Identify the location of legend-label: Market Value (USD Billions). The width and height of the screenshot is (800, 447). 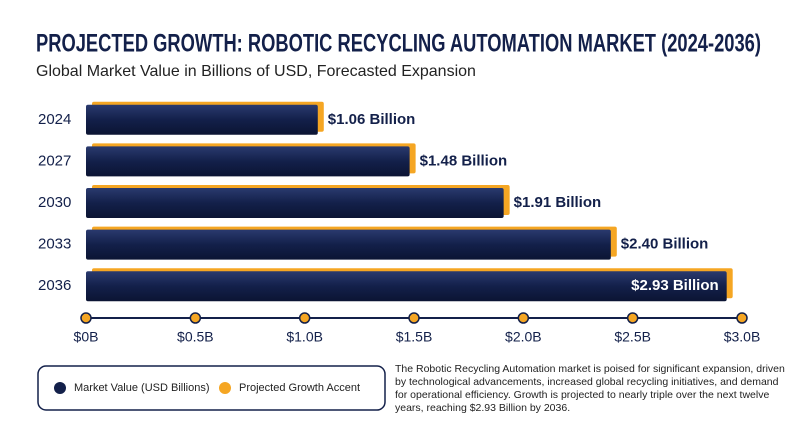
(142, 388).